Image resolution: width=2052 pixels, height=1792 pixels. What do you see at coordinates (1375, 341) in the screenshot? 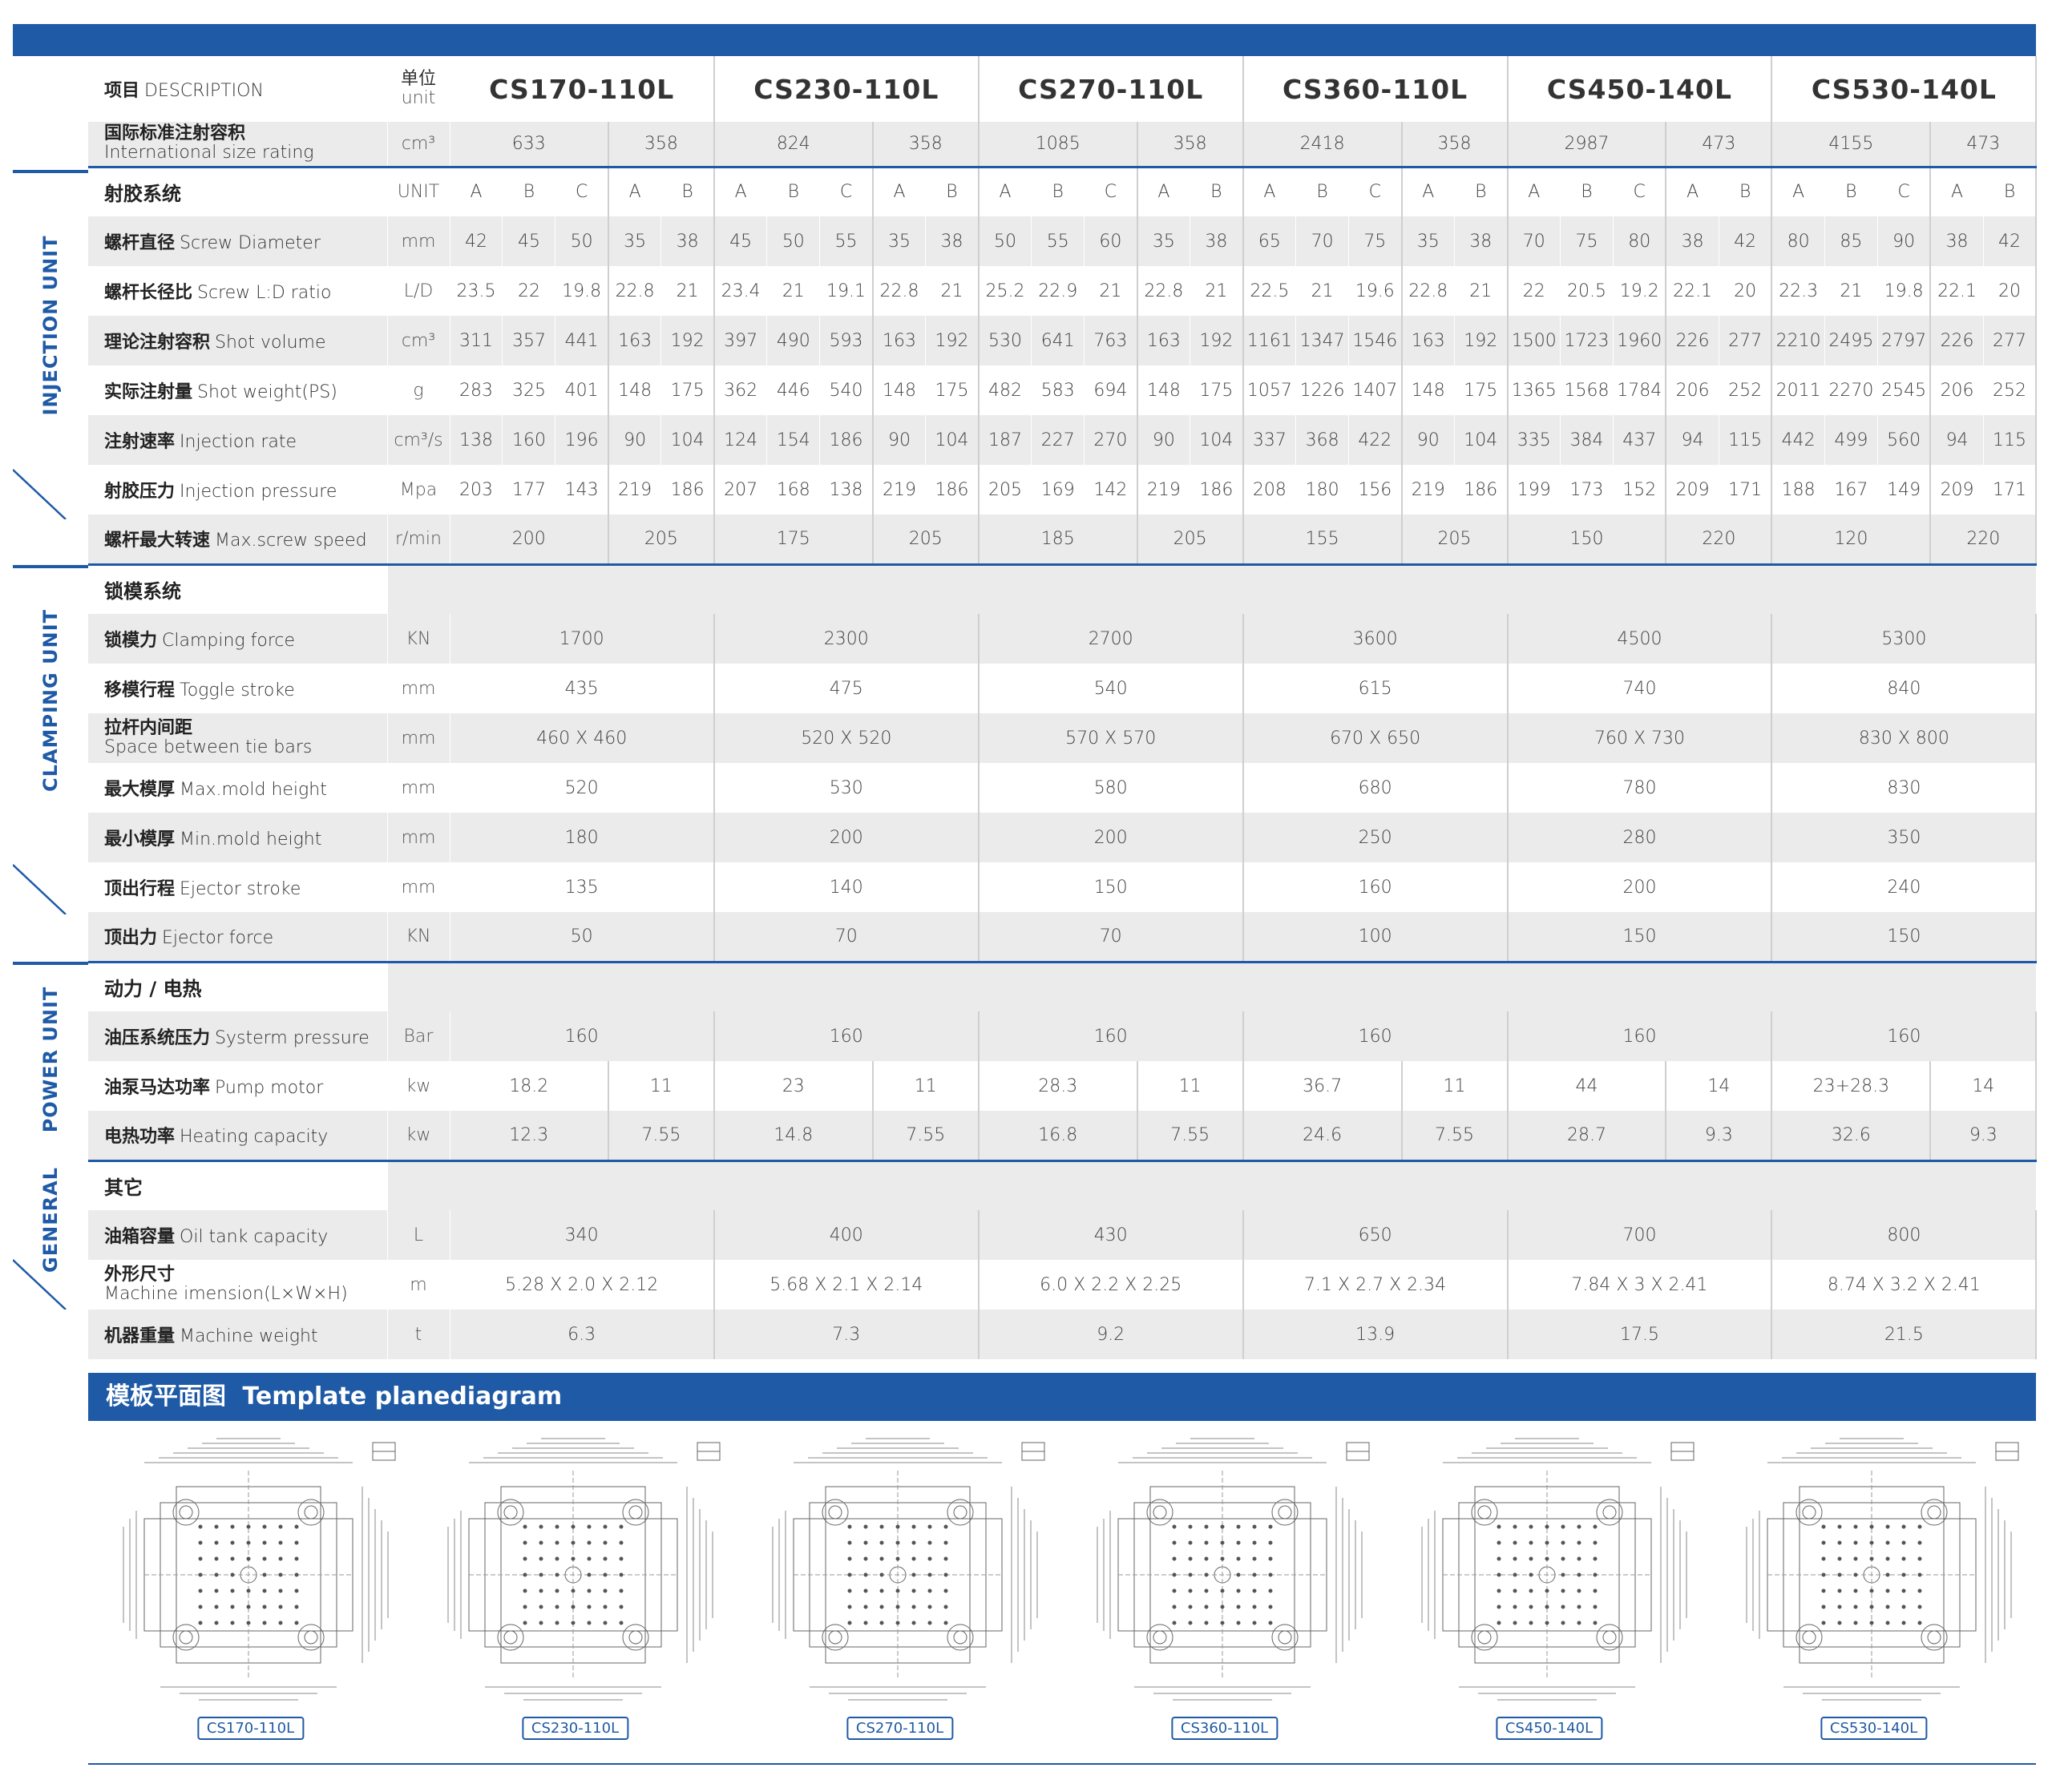
I see `injection-value: 1546` at bounding box center [1375, 341].